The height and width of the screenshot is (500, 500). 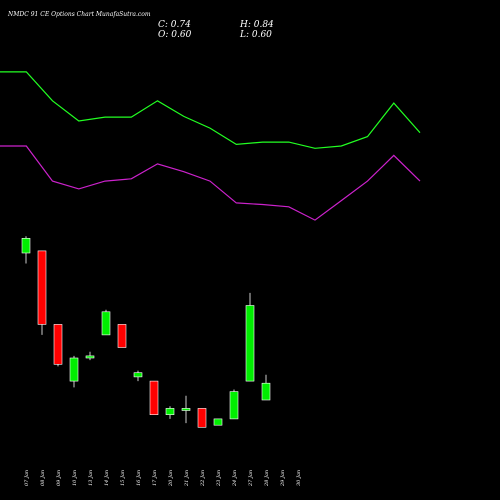 I want to click on x-tick-label: 08 Jan, so click(x=43, y=478).